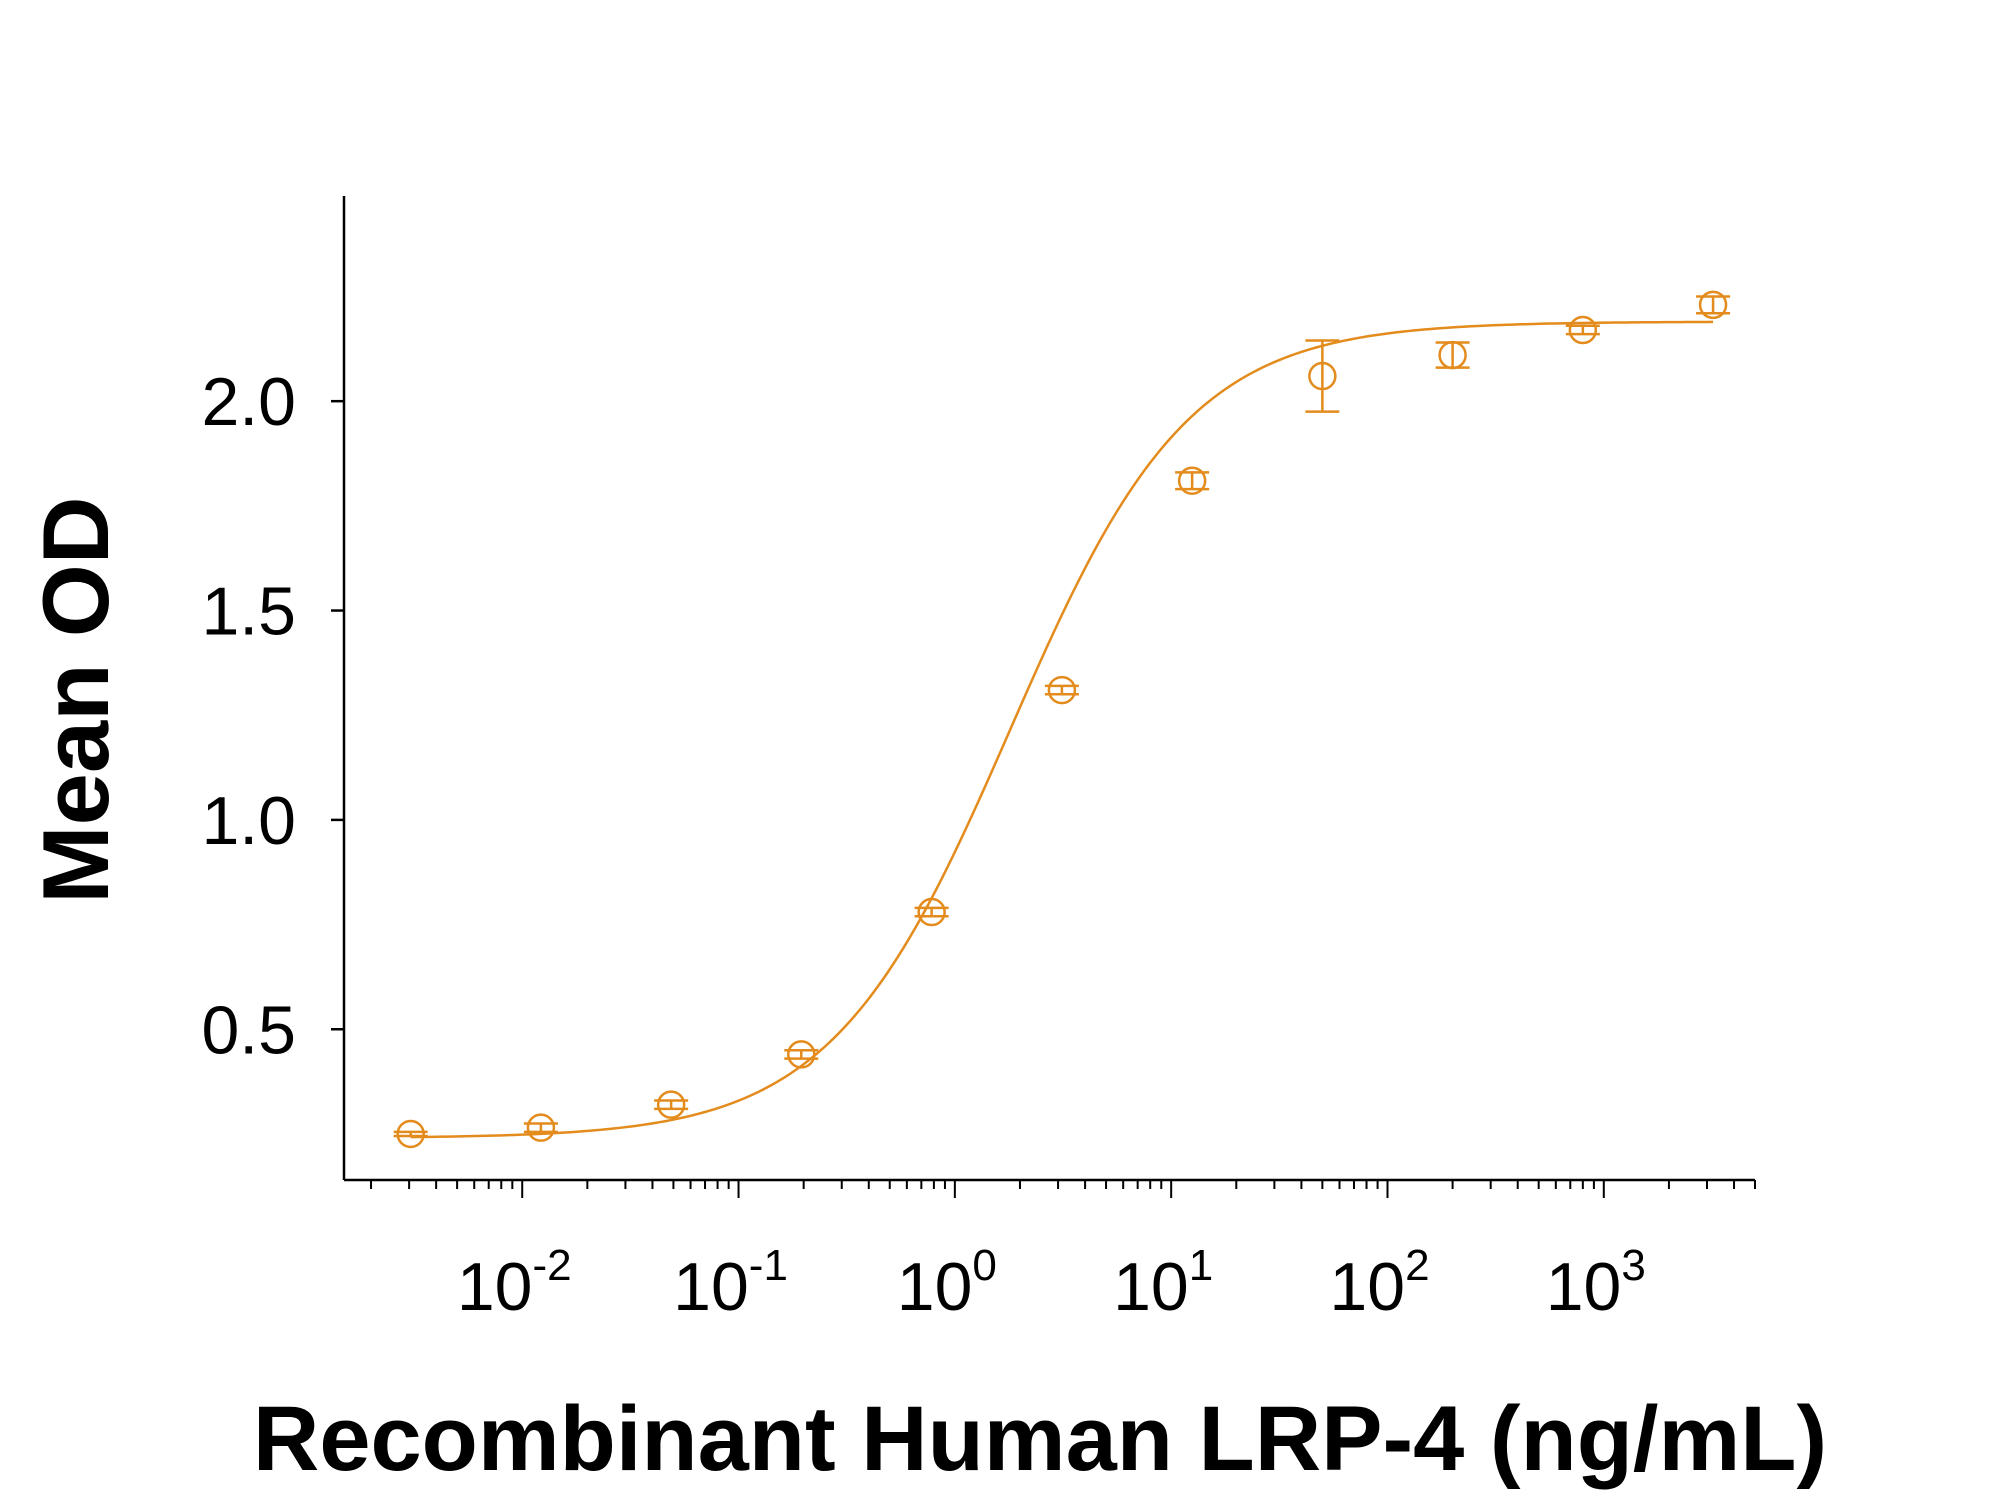 This screenshot has height=1498, width=1991. Describe the element at coordinates (1040, 1439) in the screenshot. I see `x-axis-title: Recombinant Human LRP-4 (ng/mL)` at that location.